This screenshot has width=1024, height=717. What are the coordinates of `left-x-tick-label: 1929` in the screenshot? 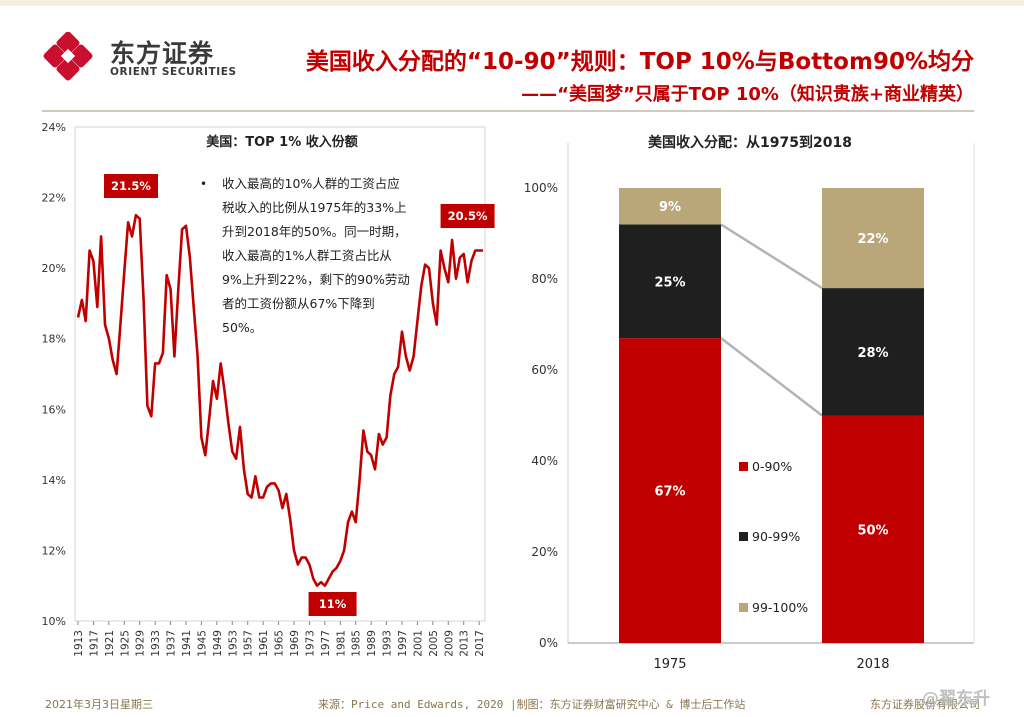 It's located at (141, 643).